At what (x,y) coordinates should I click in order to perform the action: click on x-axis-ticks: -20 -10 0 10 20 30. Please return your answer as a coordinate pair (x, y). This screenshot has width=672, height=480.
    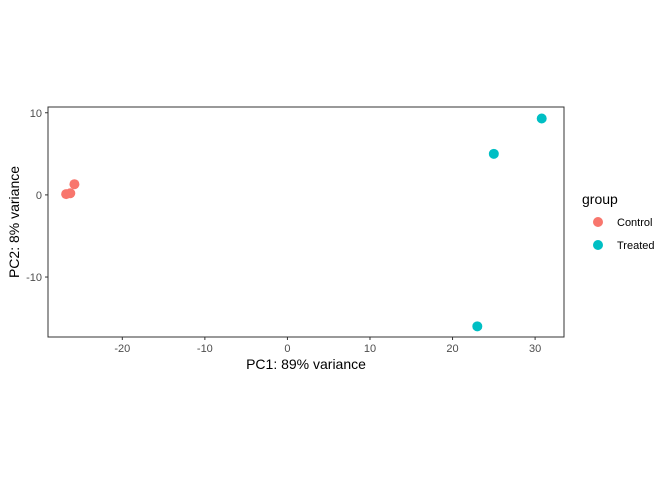
    Looking at the image, I should click on (327, 346).